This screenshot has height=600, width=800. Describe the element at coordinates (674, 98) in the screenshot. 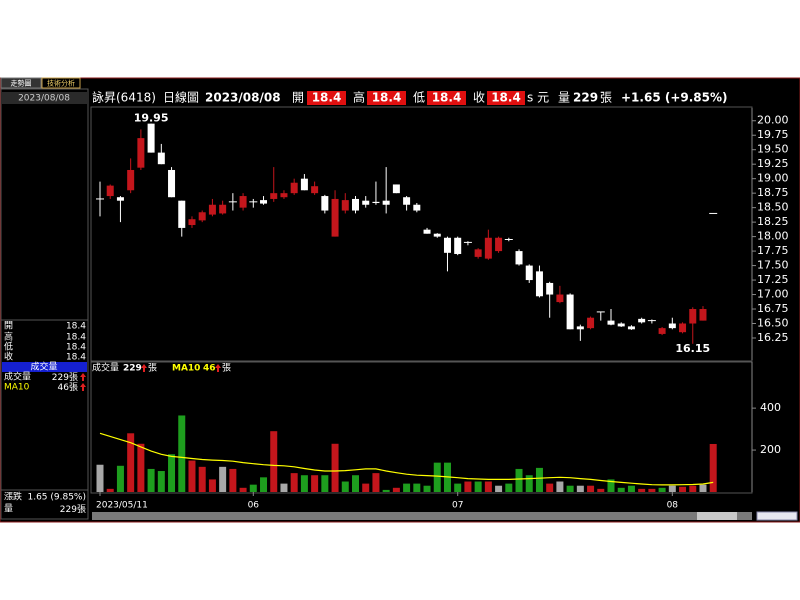

I see `change: +1.65 (+9.85%)` at that location.